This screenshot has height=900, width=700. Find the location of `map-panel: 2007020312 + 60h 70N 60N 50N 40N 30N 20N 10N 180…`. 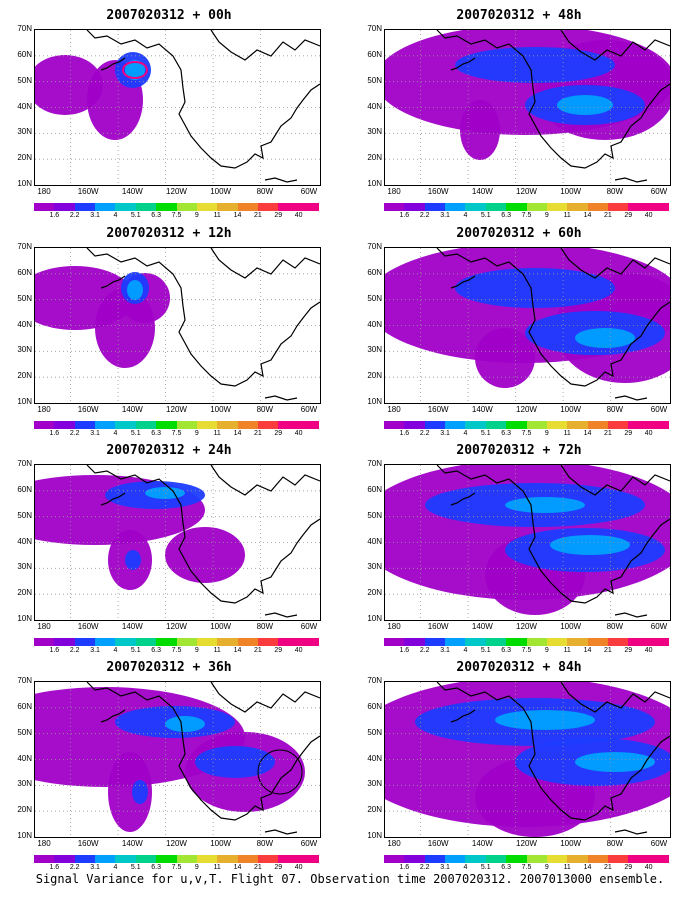

map-panel: 2007020312 + 60h 70N 60N 50N 40N 30N 20N 10N 180… is located at coordinates (519, 332).